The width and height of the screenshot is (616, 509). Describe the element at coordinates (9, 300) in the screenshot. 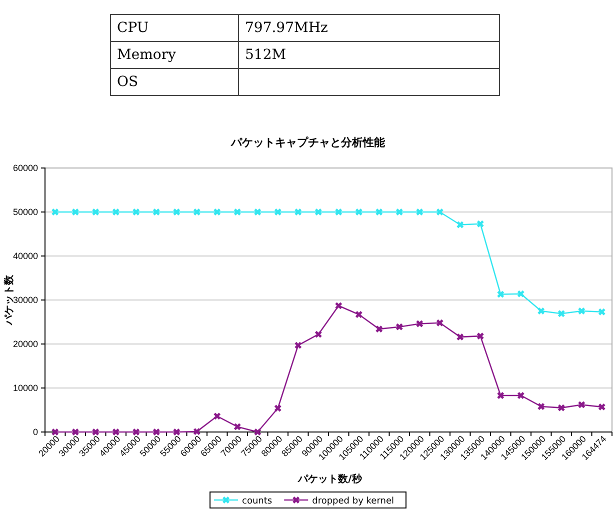

I see `y-axis-title: パケット数` at that location.